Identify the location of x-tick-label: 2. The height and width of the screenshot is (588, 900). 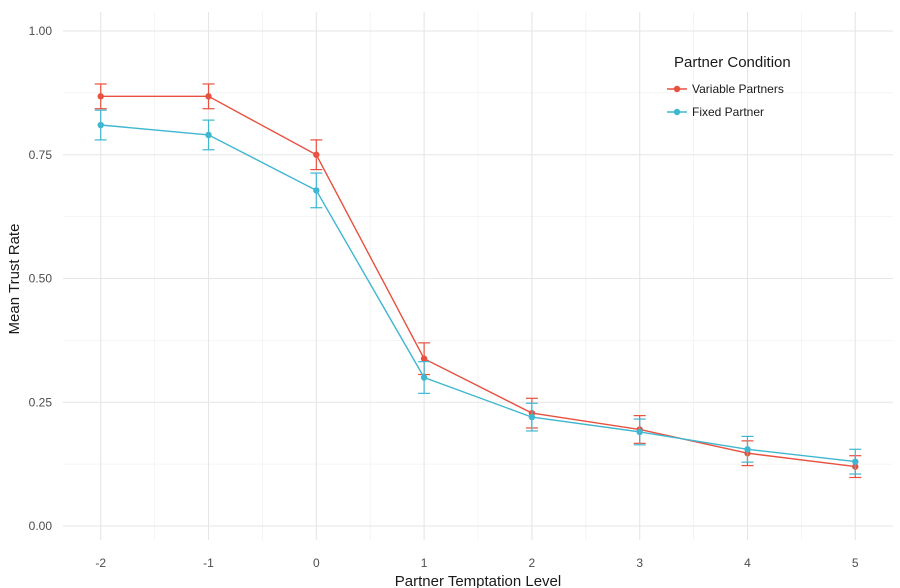
(532, 563).